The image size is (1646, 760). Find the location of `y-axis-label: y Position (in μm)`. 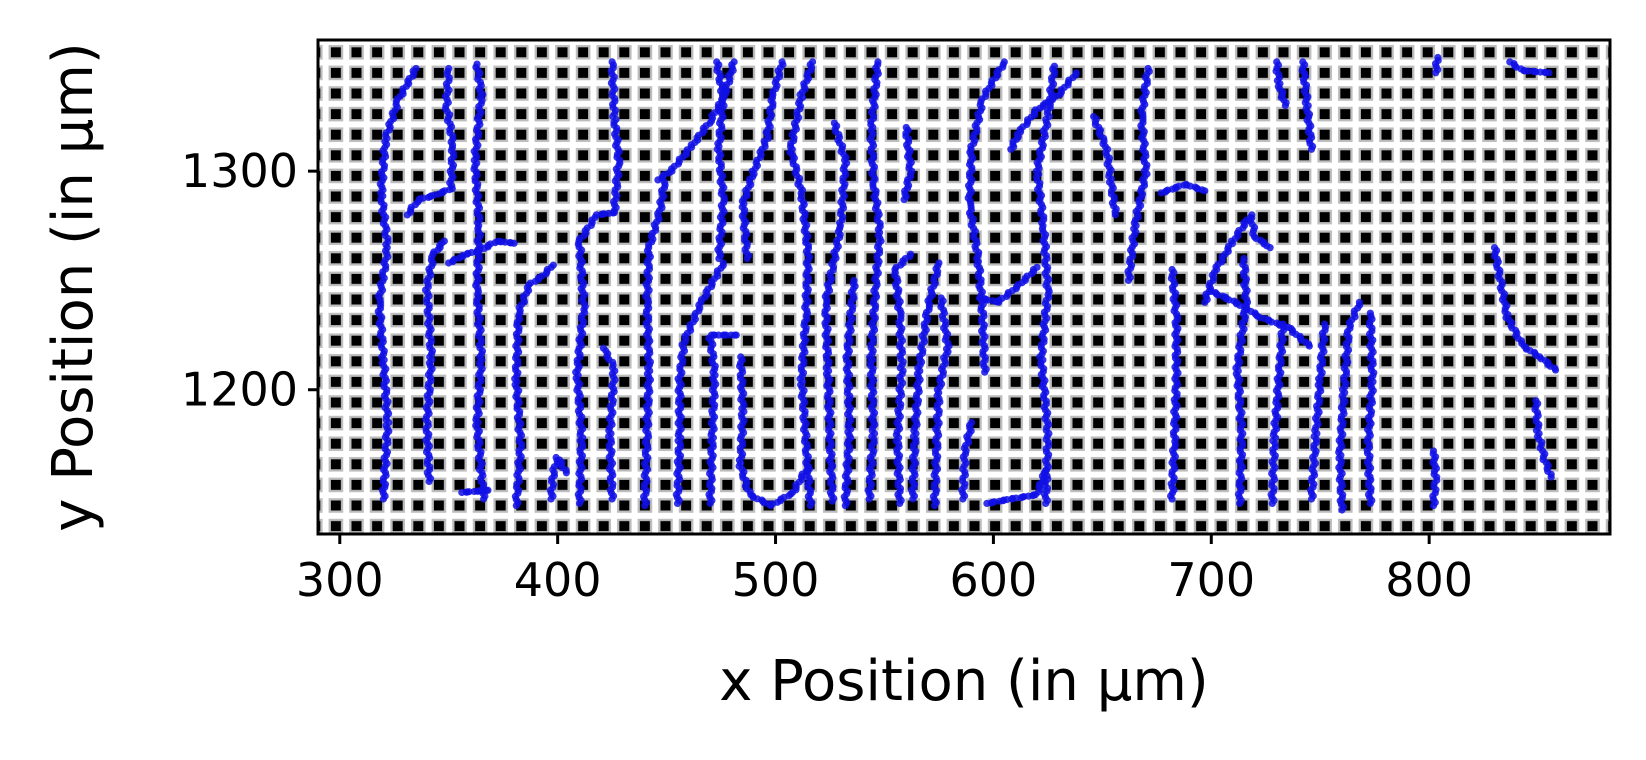

y-axis-label: y Position (in μm) is located at coordinates (73, 287).